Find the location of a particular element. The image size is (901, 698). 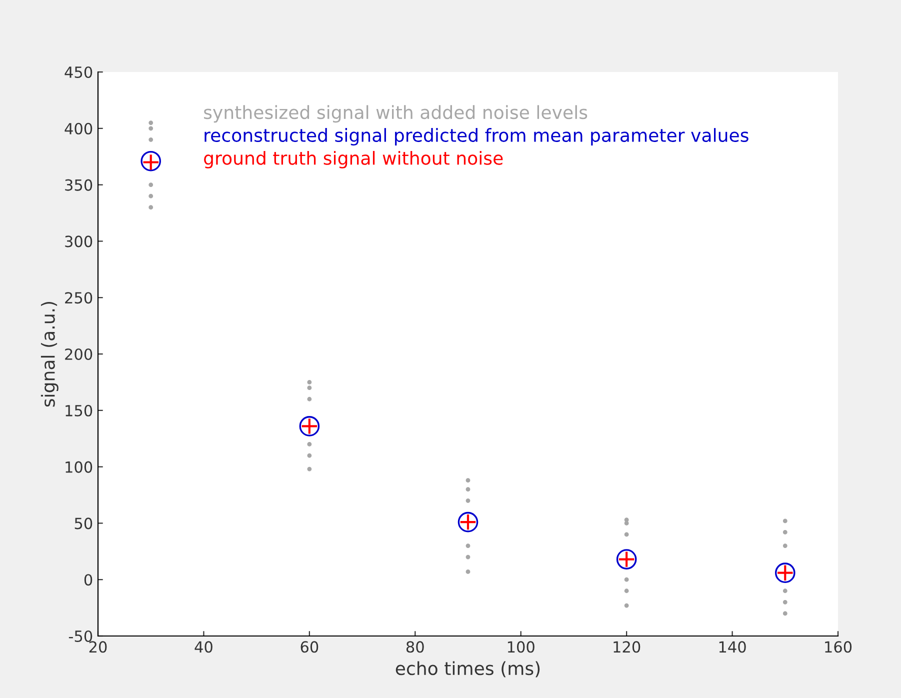

x-tick-label: 140 is located at coordinates (732, 647).